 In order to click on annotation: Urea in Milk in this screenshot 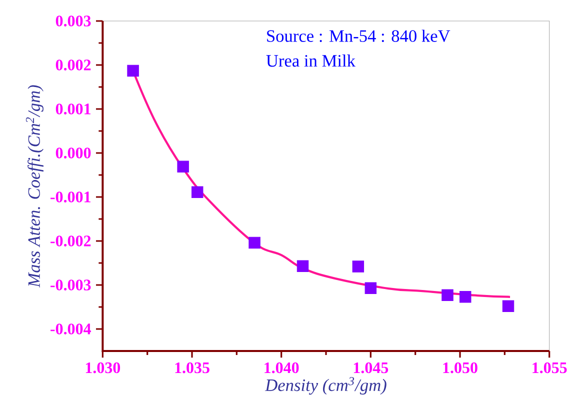, I will do `click(311, 60)`.